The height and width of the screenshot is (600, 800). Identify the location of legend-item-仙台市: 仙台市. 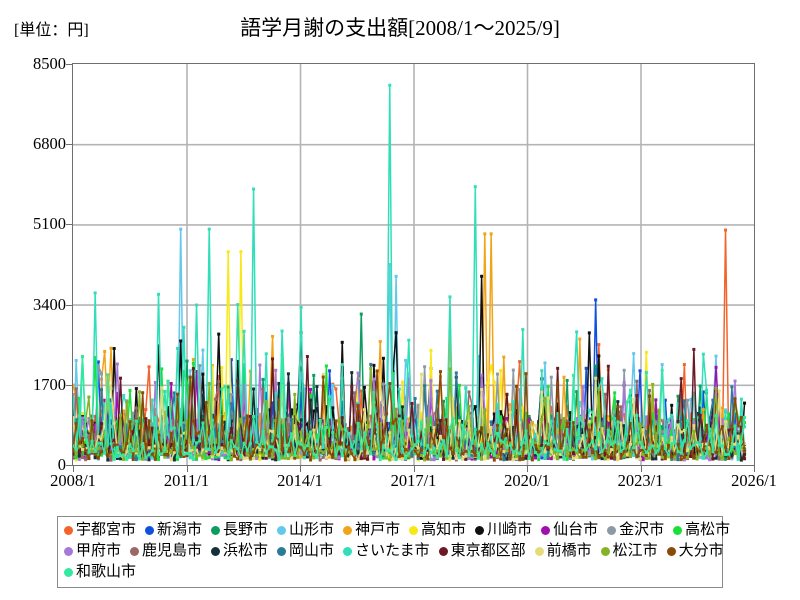
(569, 530).